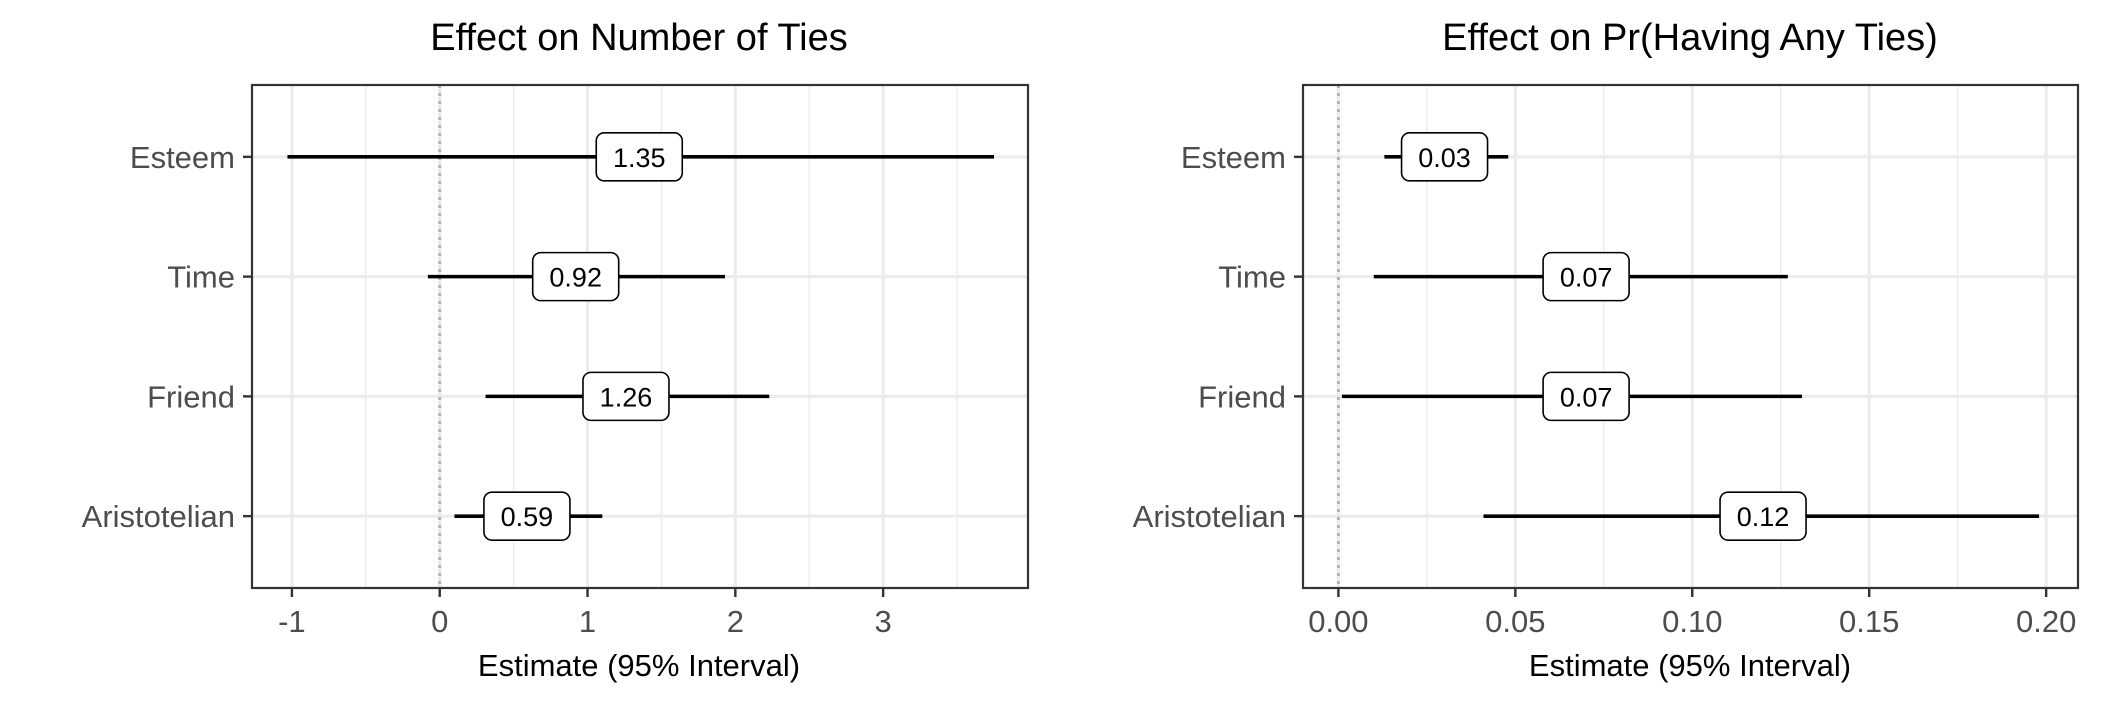 The height and width of the screenshot is (708, 2102). I want to click on left-y-tick-label-esteem: Esteem, so click(182, 157).